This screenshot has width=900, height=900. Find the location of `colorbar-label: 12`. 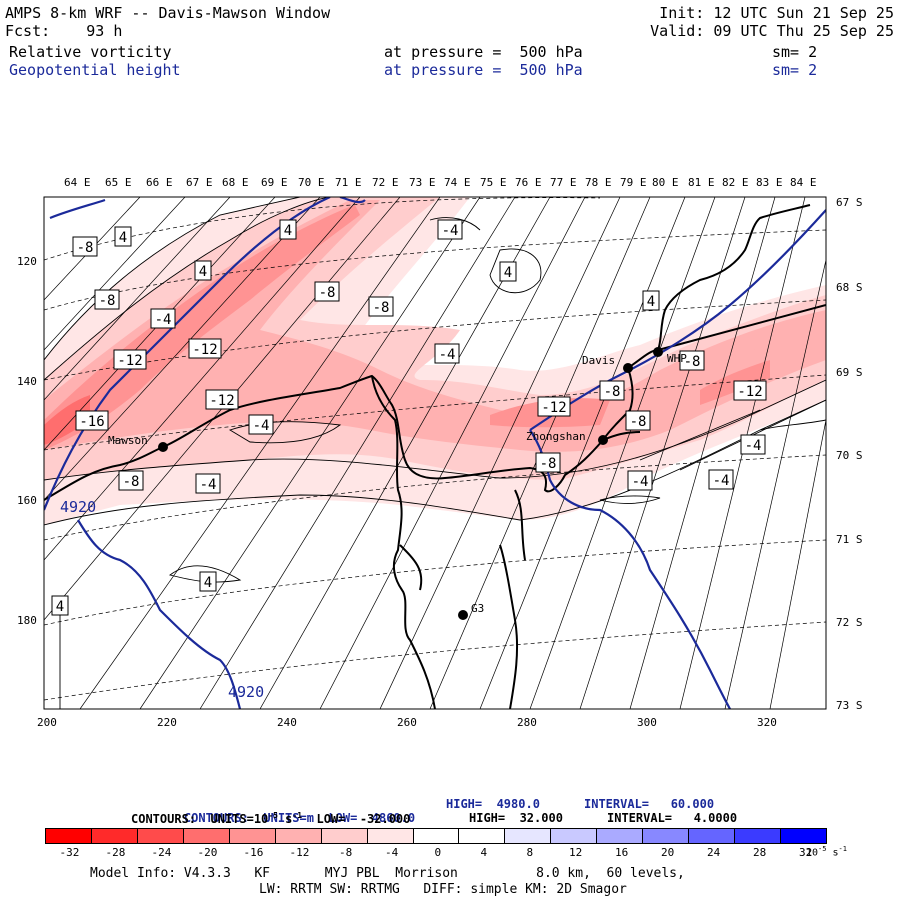

colorbar-label: 12 is located at coordinates (576, 852).